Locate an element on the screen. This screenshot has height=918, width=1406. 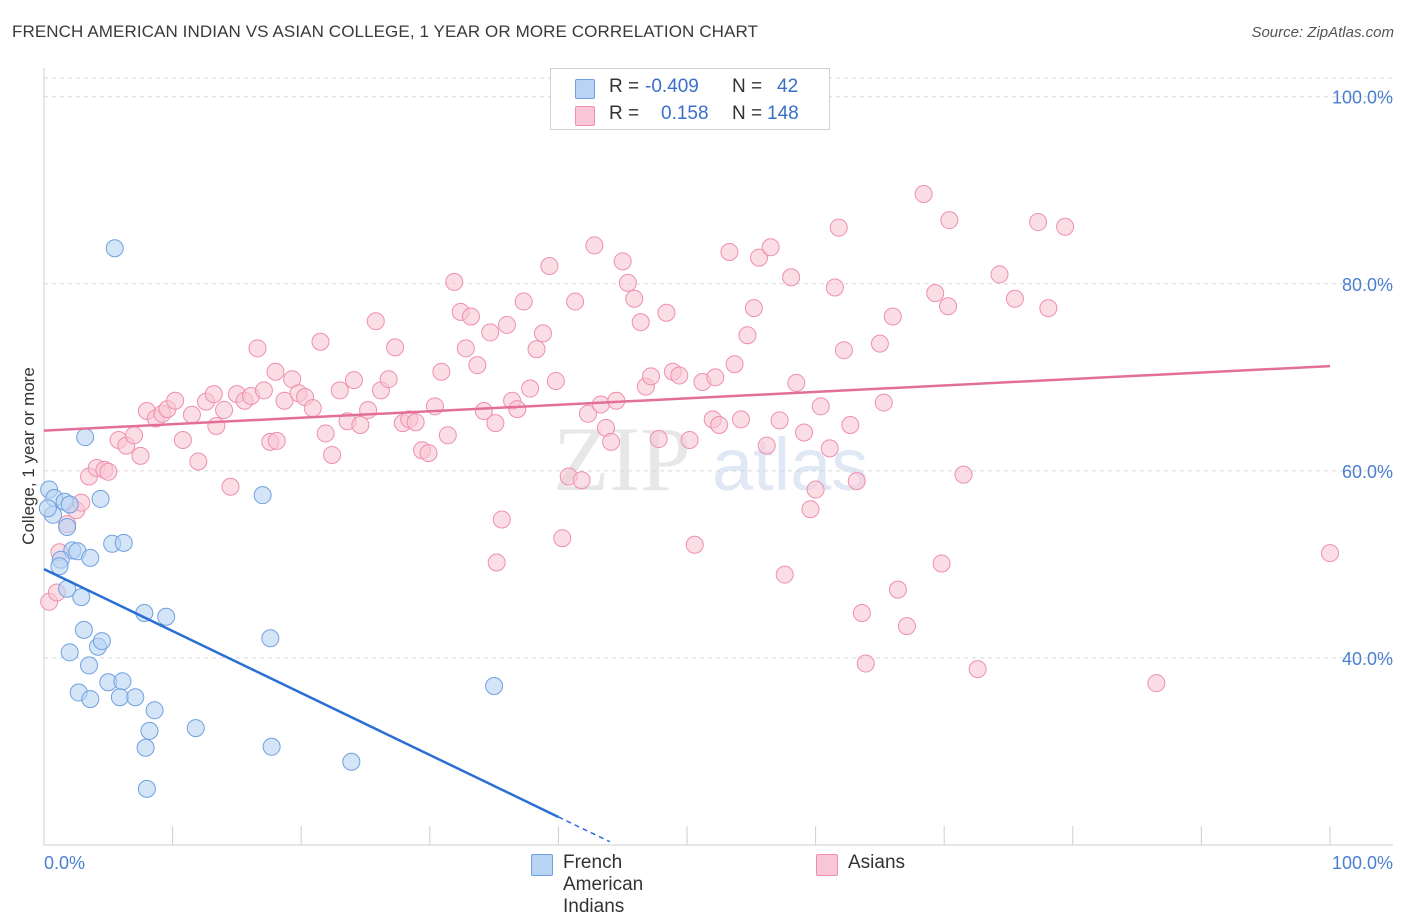
y-tick-label: 60.0% is located at coordinates (1367, 472).